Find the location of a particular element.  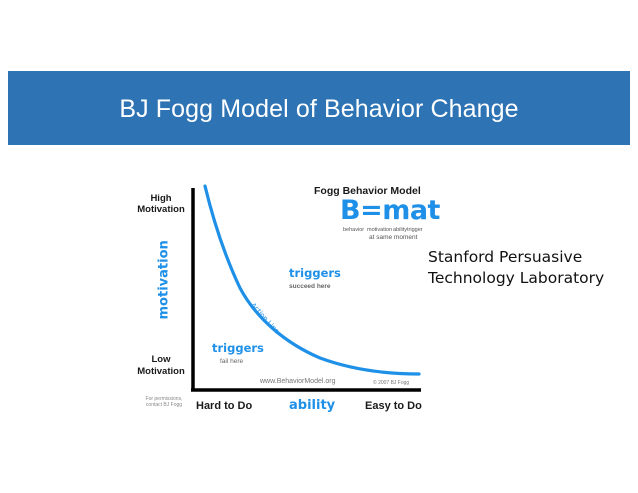

low-motivation-line1: Low is located at coordinates (161, 359).